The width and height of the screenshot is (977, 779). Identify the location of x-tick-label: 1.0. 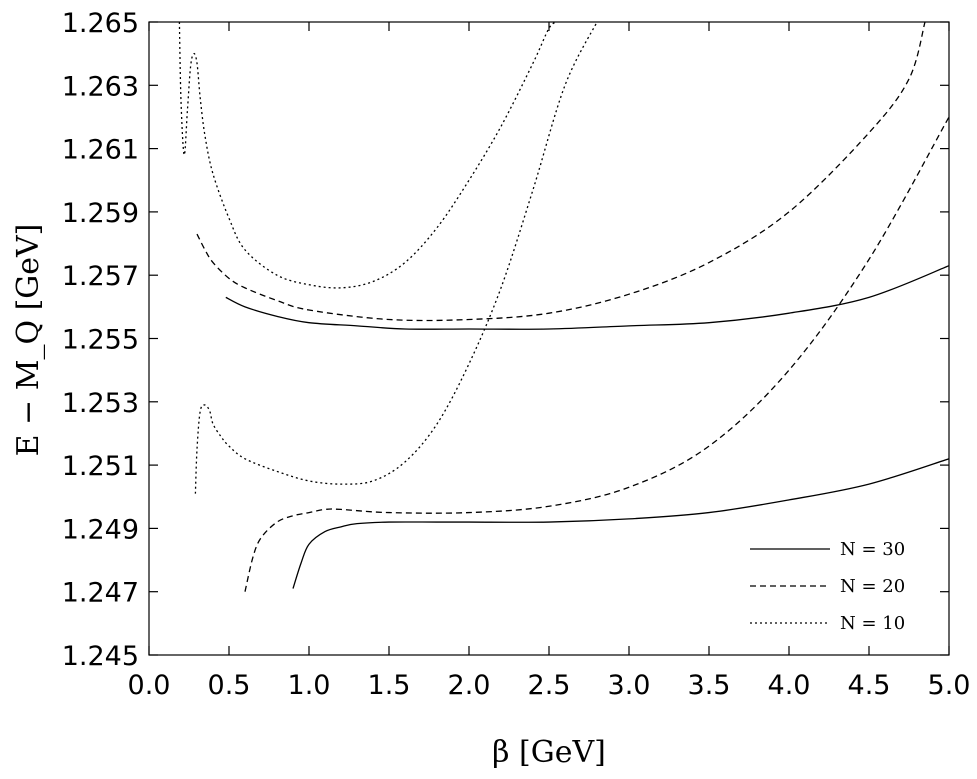
(309, 685).